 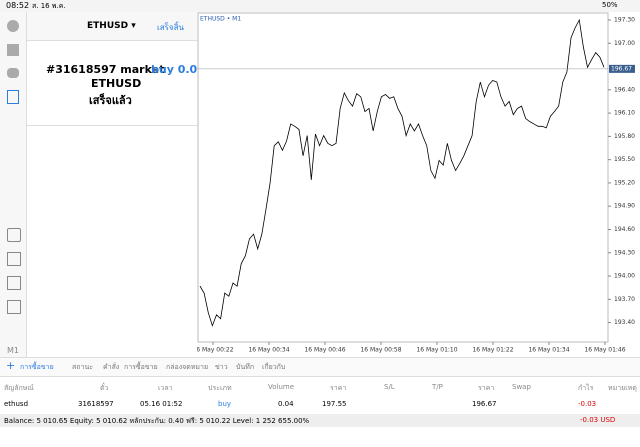 What do you see at coordinates (13, 350) in the screenshot?
I see `timeframe: M1` at bounding box center [13, 350].